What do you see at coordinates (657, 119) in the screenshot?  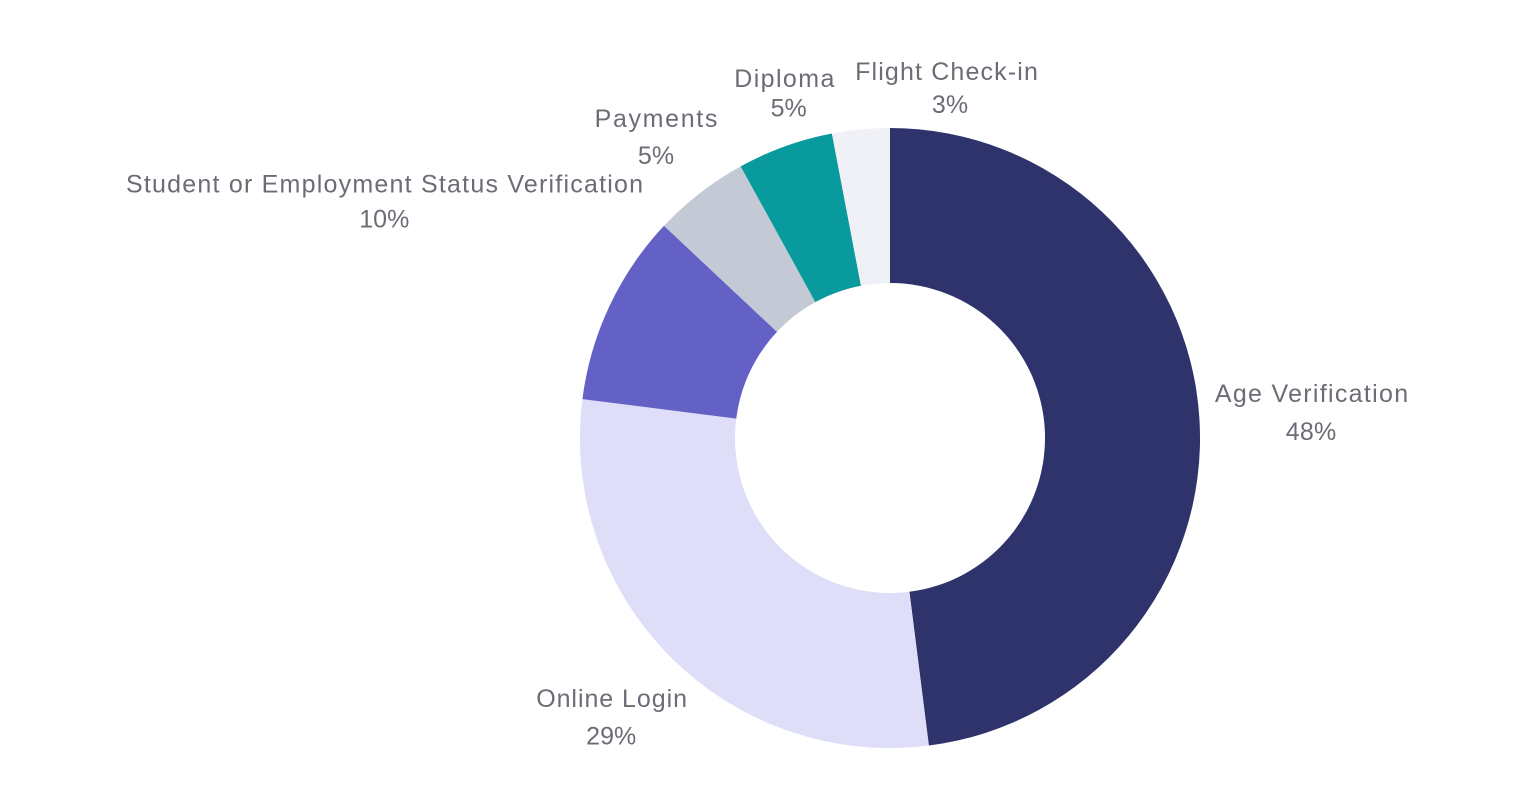 I see `svg-text: Payments` at bounding box center [657, 119].